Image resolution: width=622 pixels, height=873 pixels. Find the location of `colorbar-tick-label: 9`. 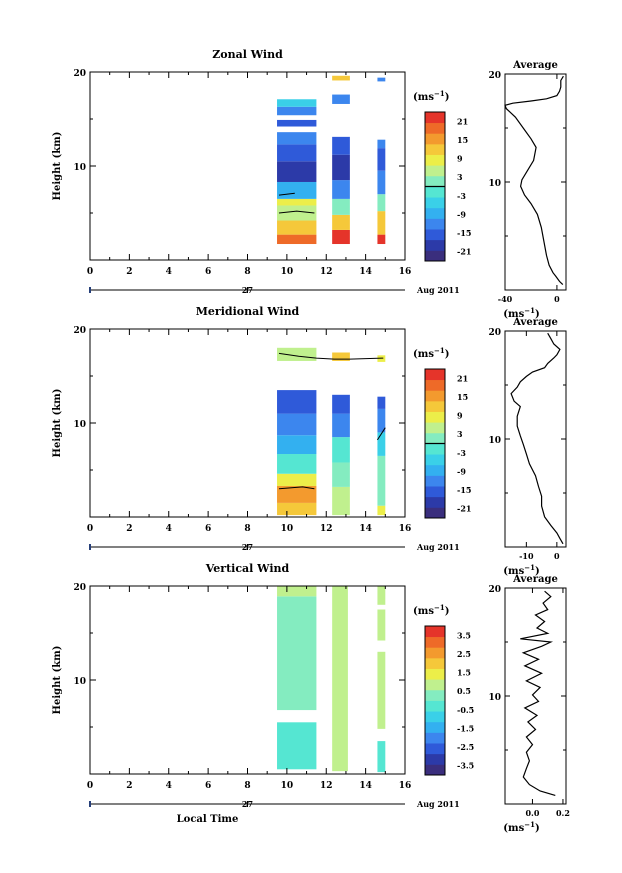

colorbar-tick-label: 9 is located at coordinates (460, 416).